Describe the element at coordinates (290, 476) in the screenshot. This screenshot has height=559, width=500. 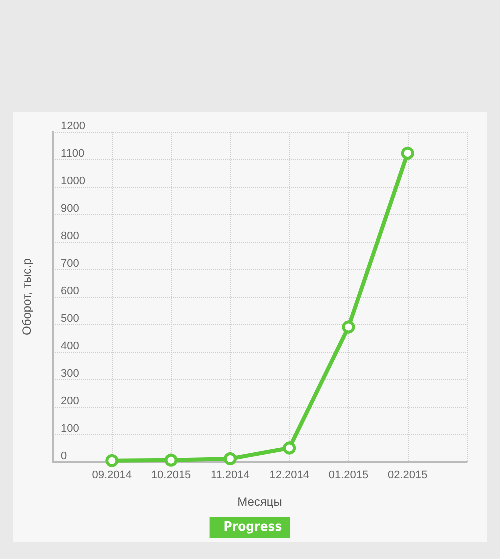
I see `x-tick-label: 12.2014` at that location.